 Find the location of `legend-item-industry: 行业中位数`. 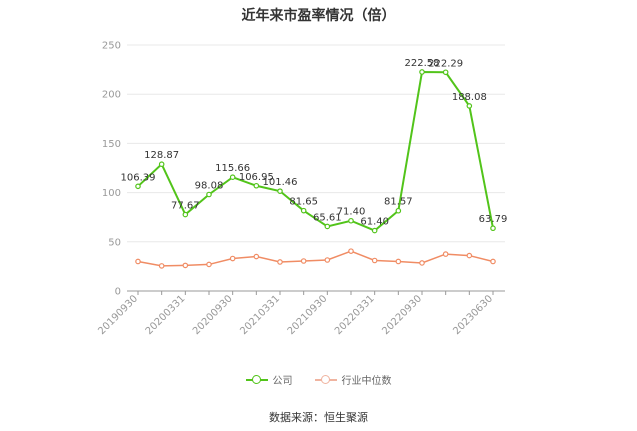

legend-item-industry: 行业中位数 is located at coordinates (353, 379).